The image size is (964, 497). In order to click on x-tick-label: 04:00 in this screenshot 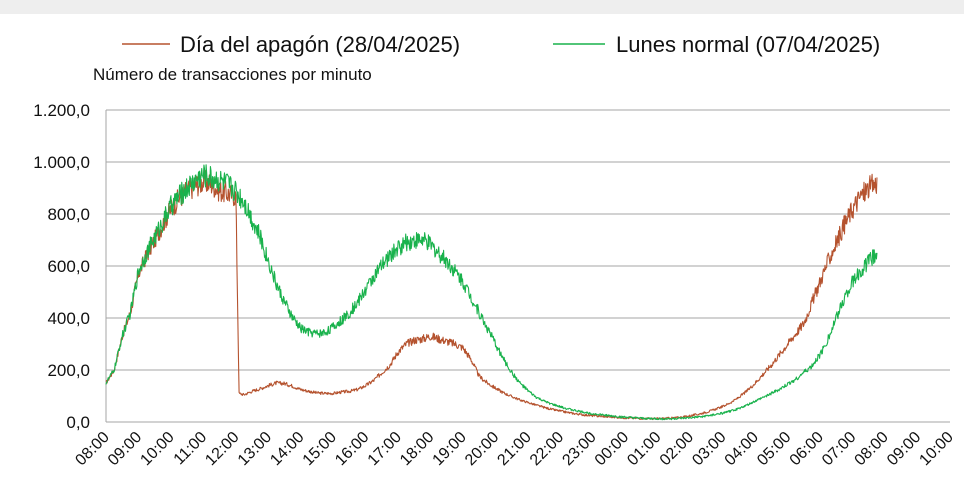, I will do `click(742, 449)`.